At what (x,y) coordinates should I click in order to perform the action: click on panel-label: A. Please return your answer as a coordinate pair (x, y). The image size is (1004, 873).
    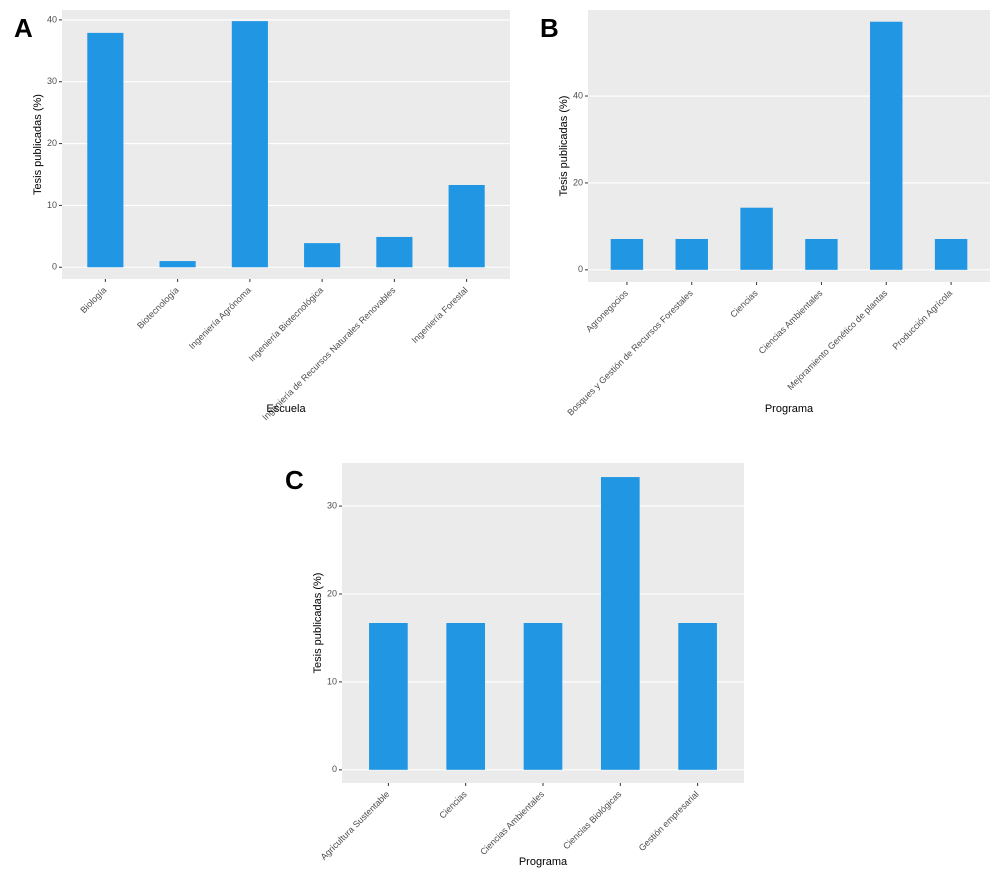
    Looking at the image, I should click on (23, 28).